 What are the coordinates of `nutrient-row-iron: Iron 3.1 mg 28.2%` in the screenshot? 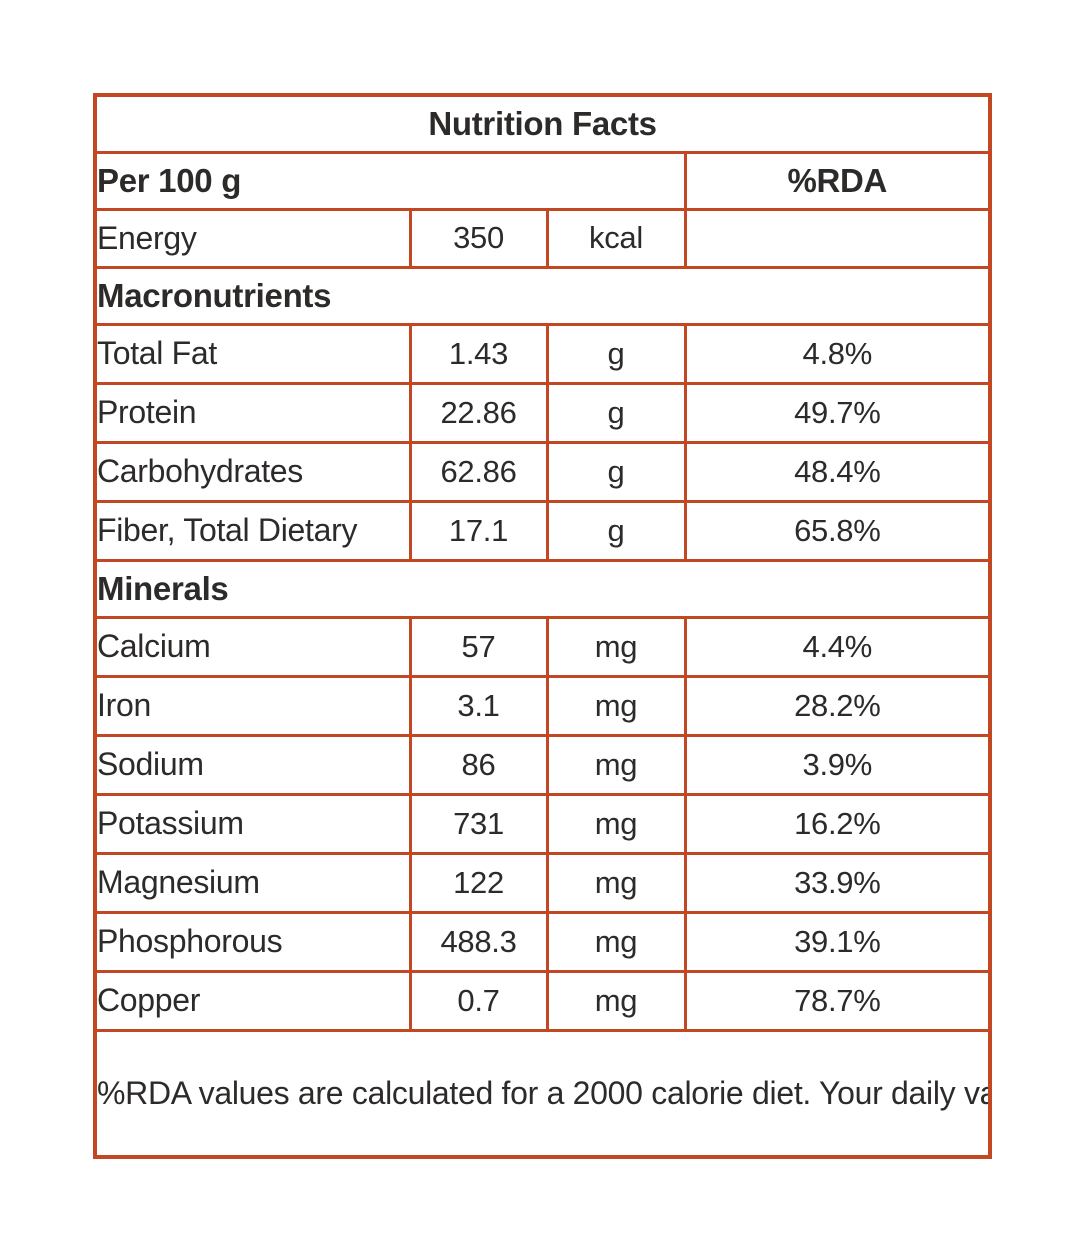 It's located at (542, 705).